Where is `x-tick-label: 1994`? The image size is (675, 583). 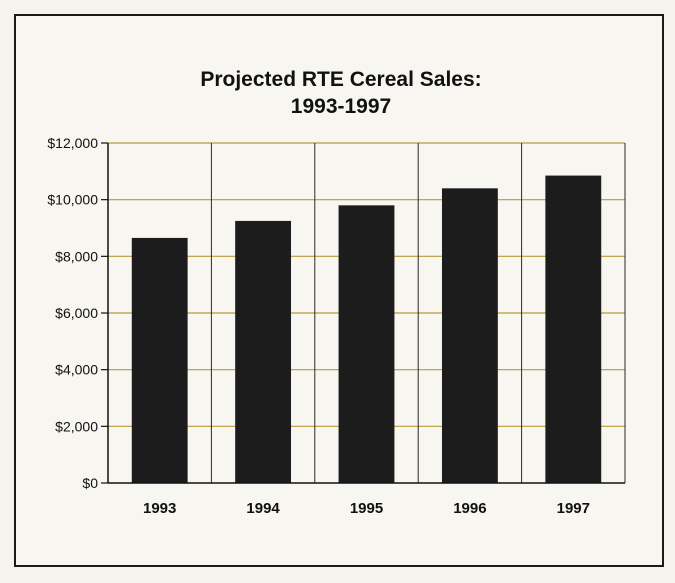
x-tick-label: 1994 is located at coordinates (263, 508).